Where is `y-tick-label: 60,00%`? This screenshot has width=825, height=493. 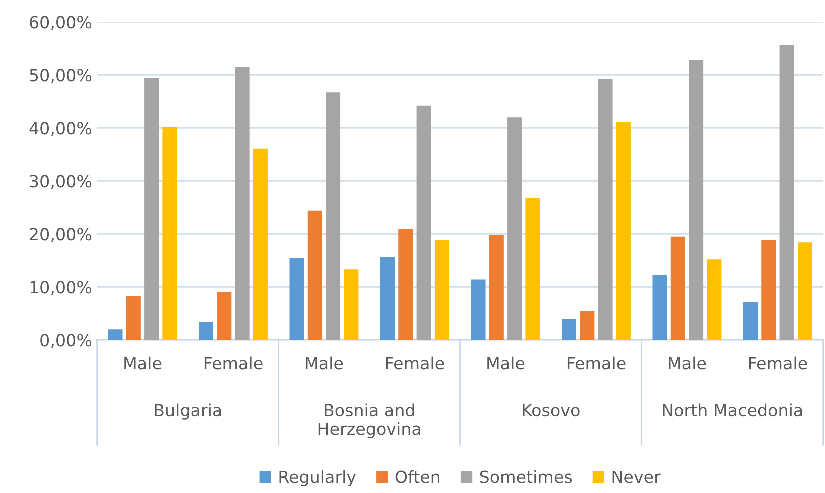 y-tick-label: 60,00% is located at coordinates (61, 23).